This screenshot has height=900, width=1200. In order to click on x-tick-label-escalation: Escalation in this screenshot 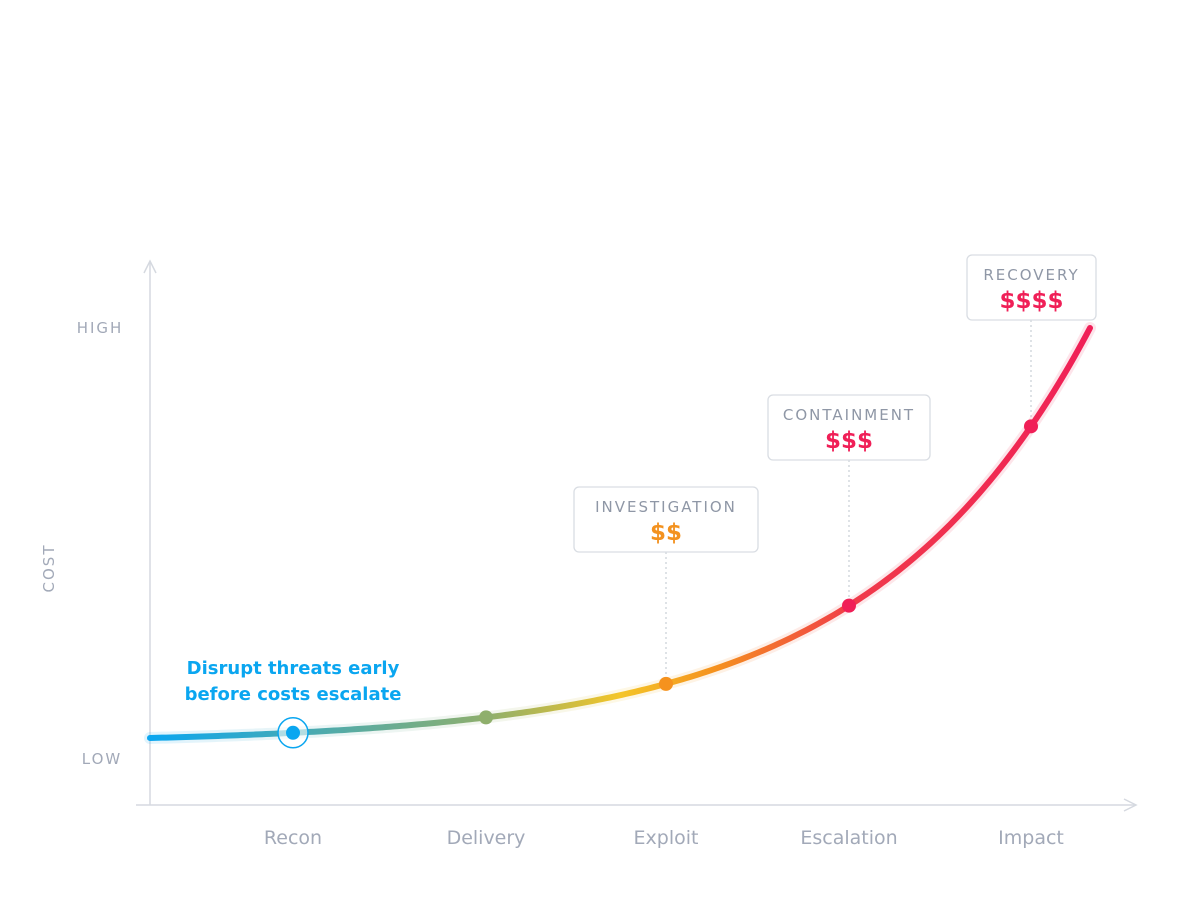, I will do `click(848, 838)`.